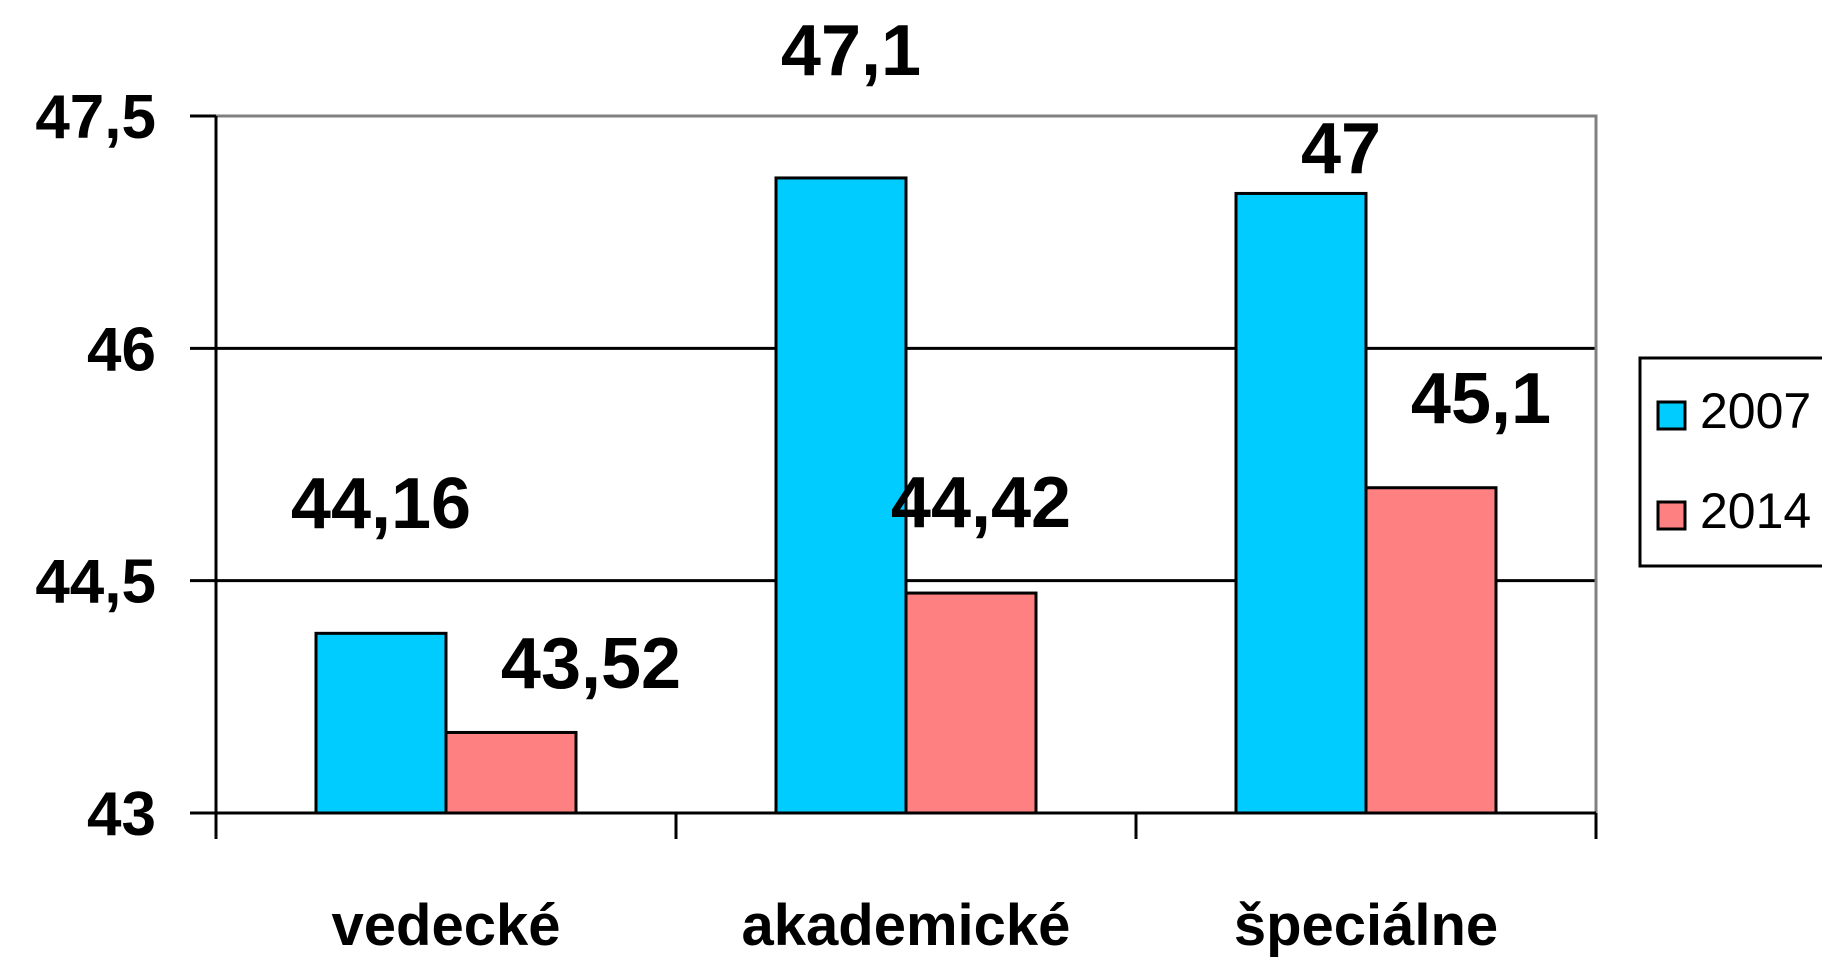 The image size is (1822, 973). Describe the element at coordinates (121, 814) in the screenshot. I see `y-tick-label: 43` at that location.